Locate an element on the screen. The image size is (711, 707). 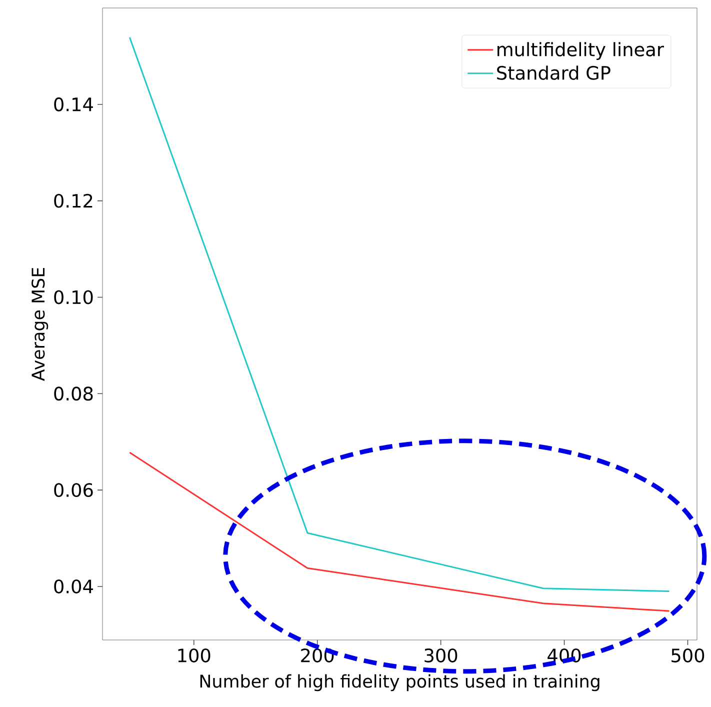
x-tick-label: 100 is located at coordinates (194, 655).